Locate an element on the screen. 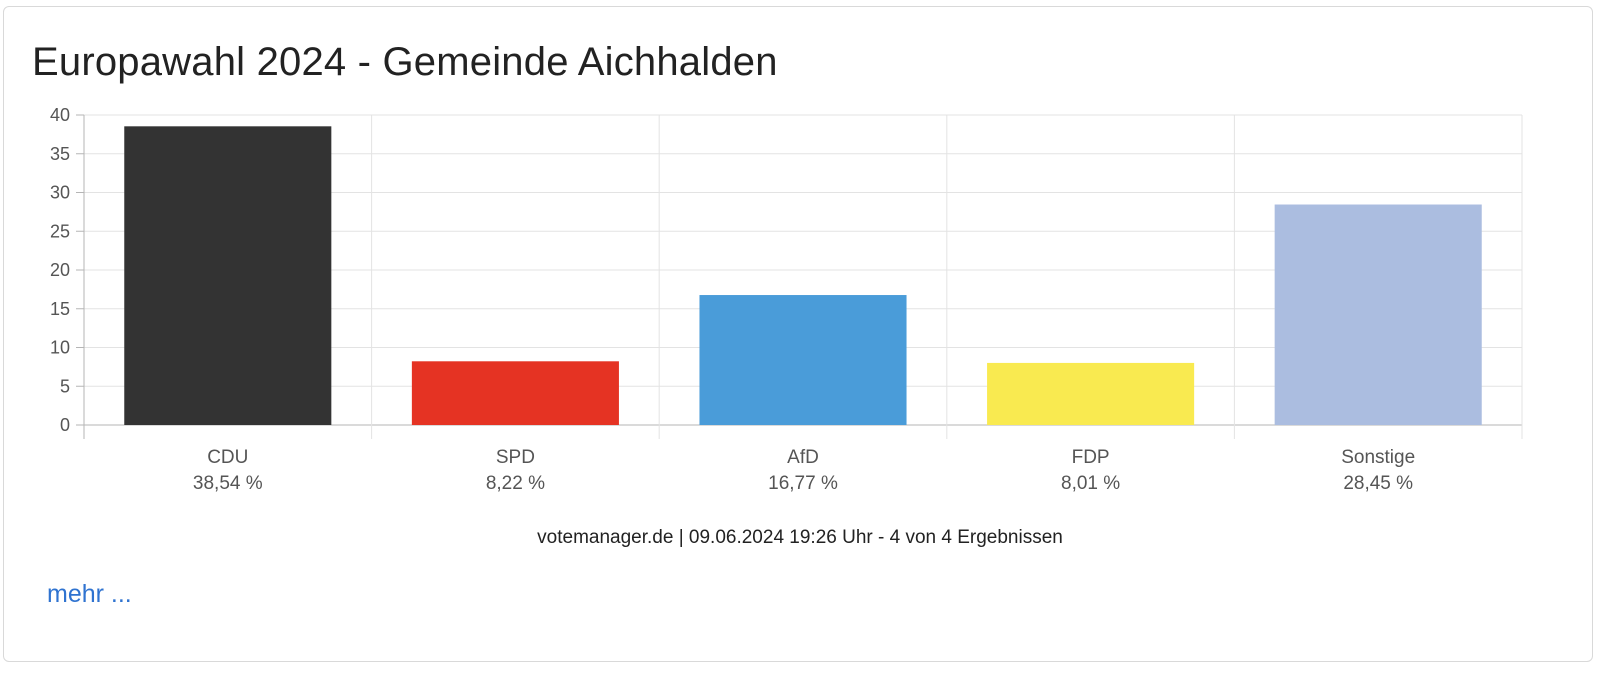 The image size is (1600, 674). y-tick-label: 30 is located at coordinates (60, 193).